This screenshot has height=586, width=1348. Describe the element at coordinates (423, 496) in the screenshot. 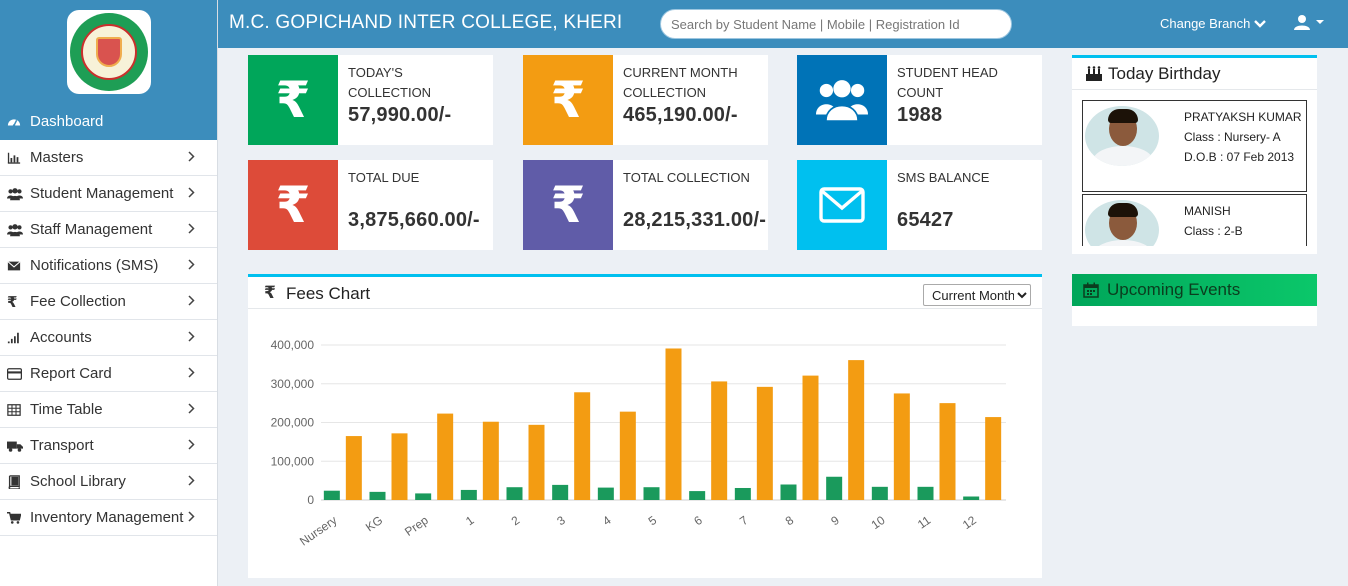

I see `bar-series-1-prep` at that location.